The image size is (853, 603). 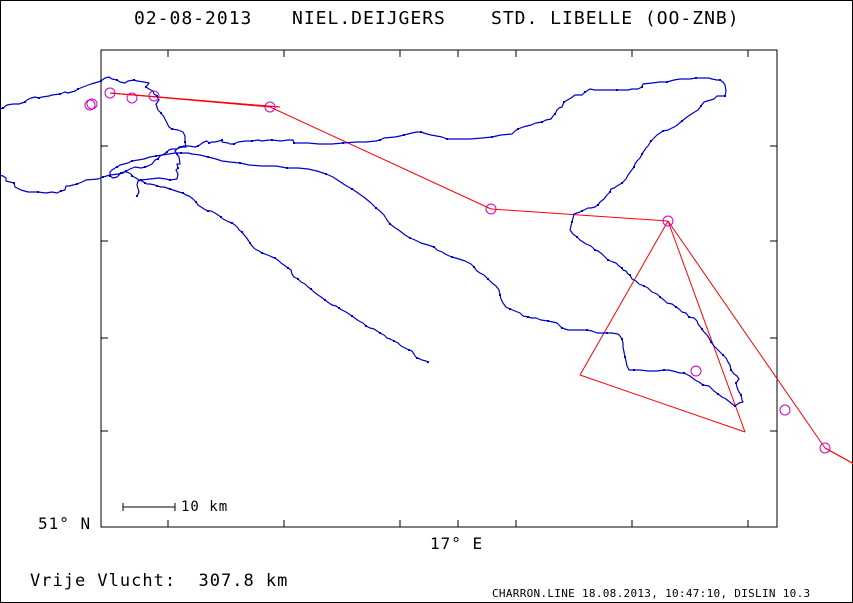 What do you see at coordinates (457, 543) in the screenshot?
I see `x-axis-label: 17° E` at bounding box center [457, 543].